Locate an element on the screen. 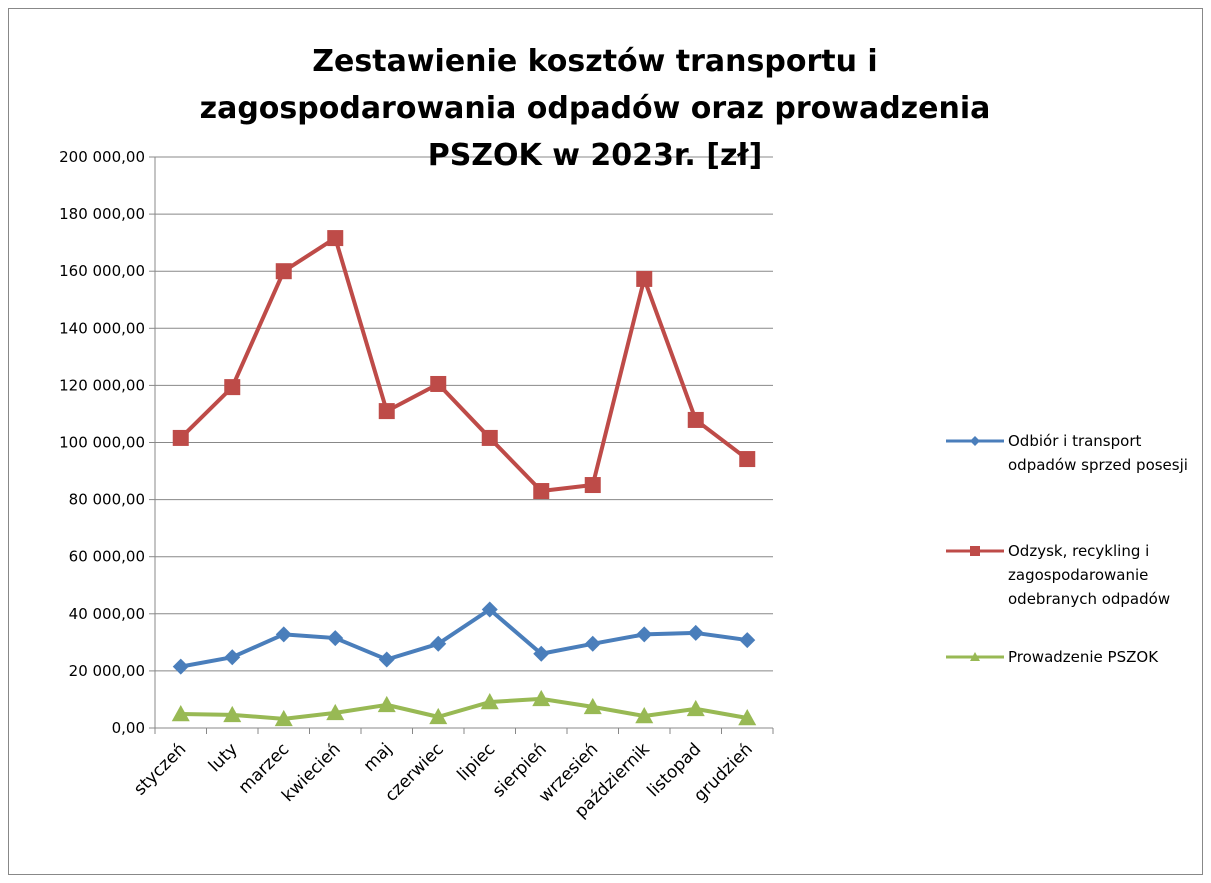 The height and width of the screenshot is (883, 1211). y-tick-label: 160 000,00 is located at coordinates (102, 271).